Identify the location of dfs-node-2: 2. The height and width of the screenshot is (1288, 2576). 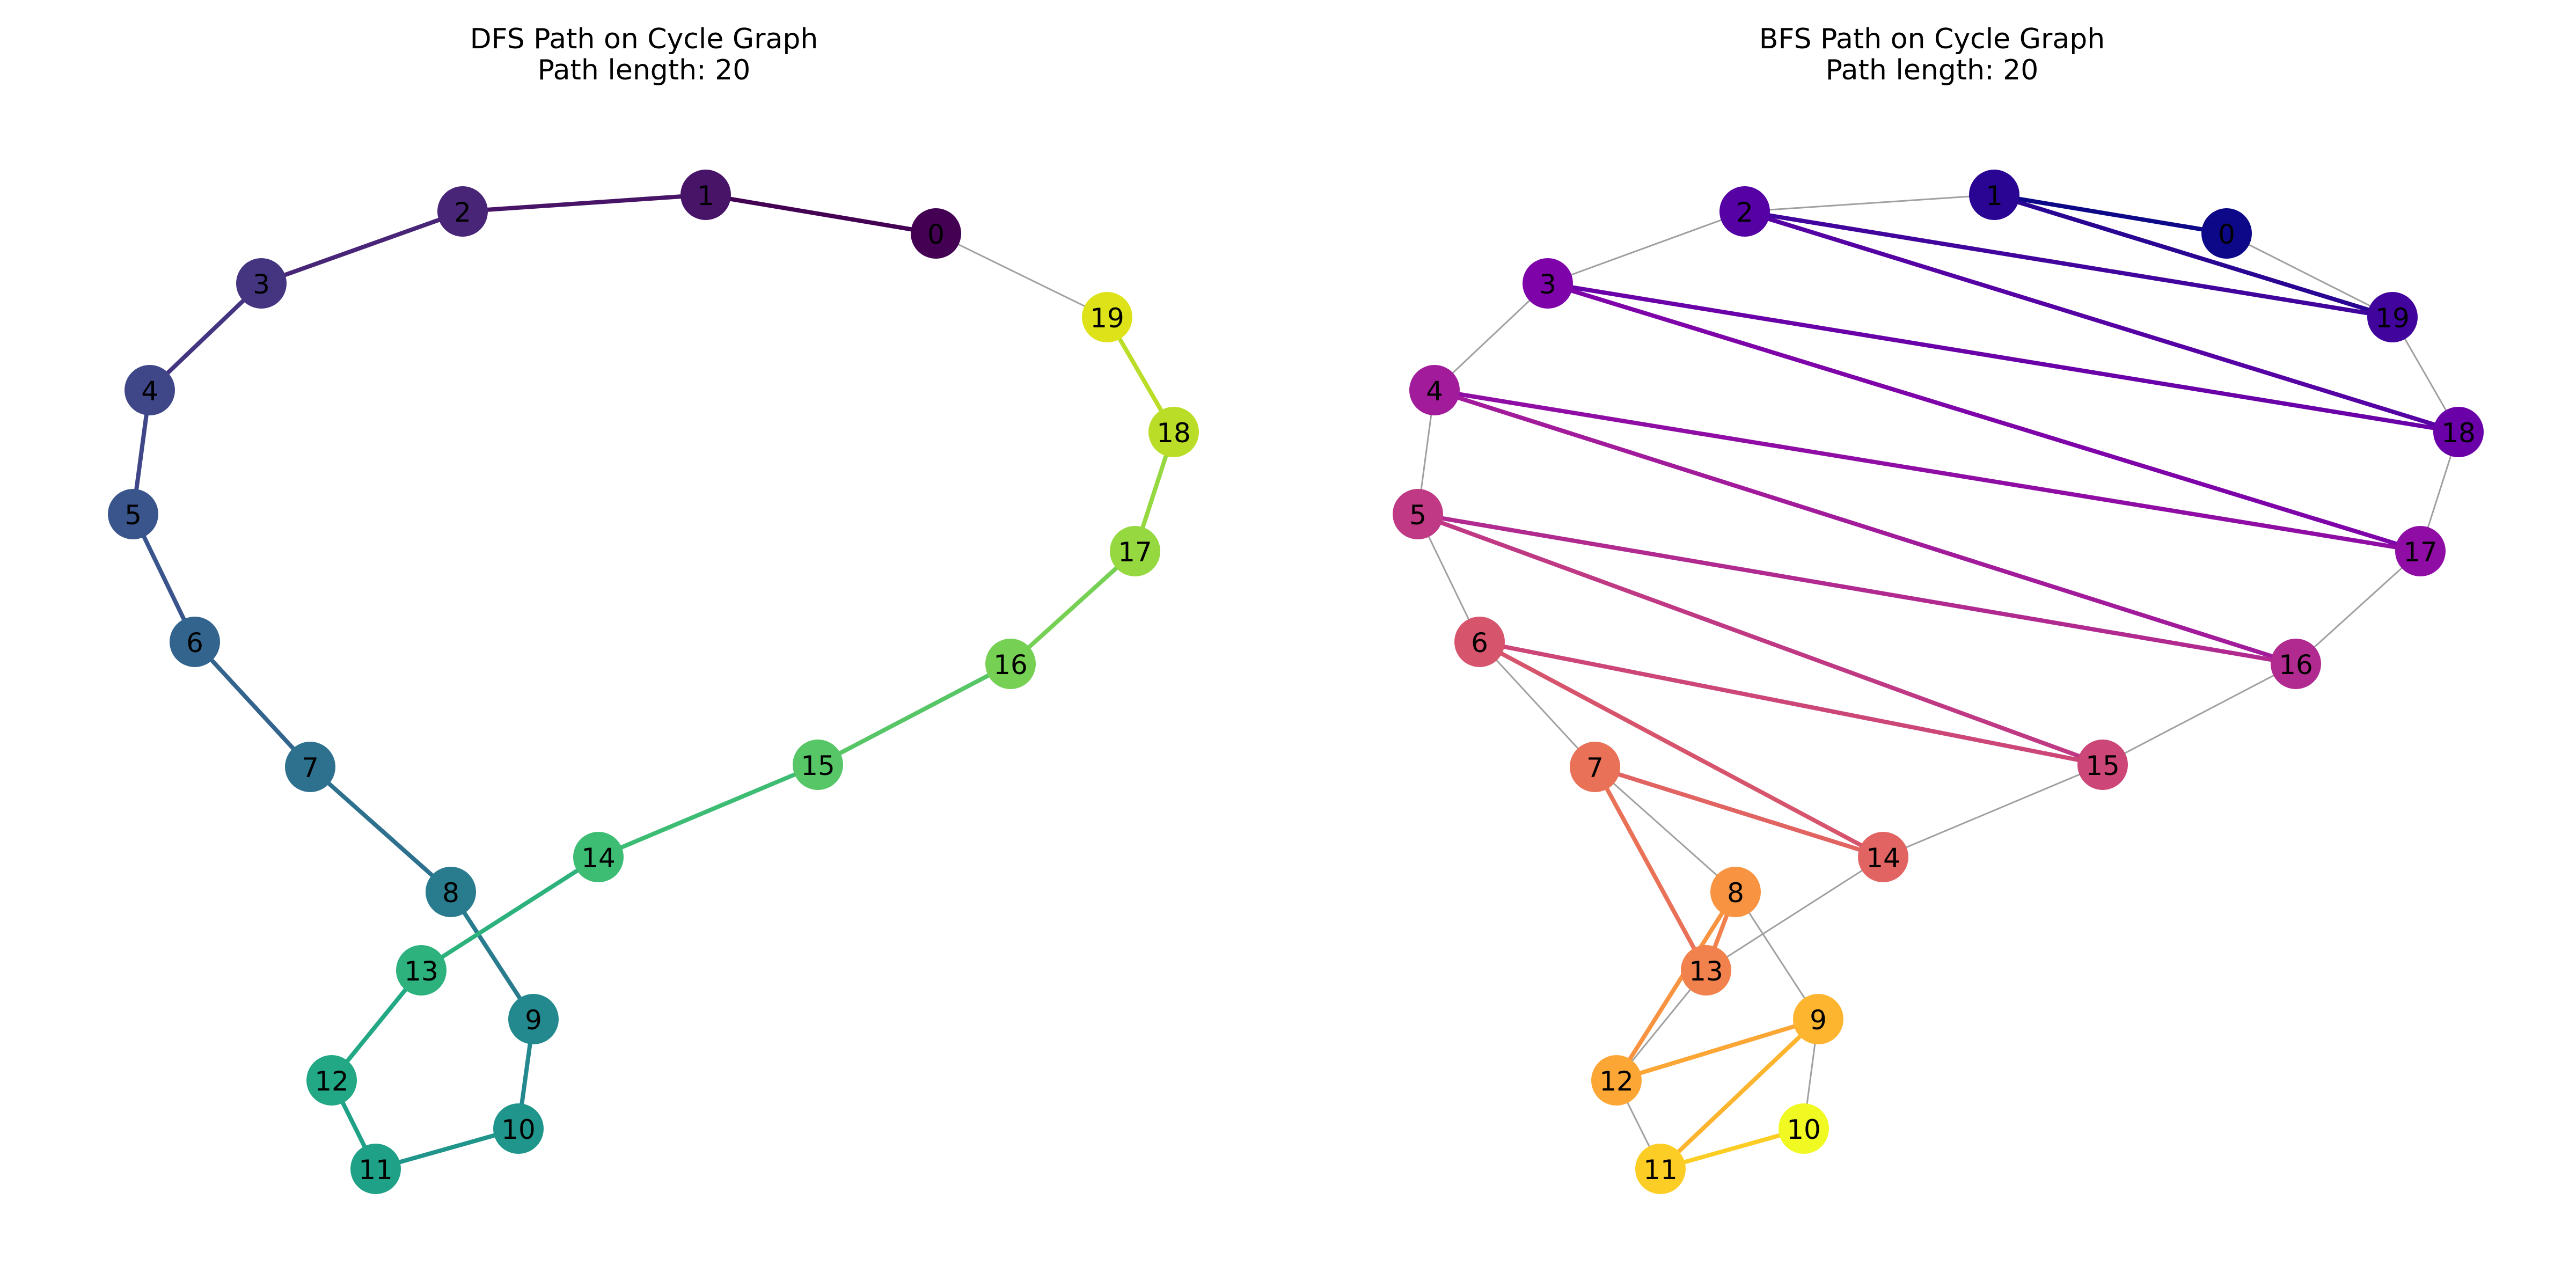
(462, 211).